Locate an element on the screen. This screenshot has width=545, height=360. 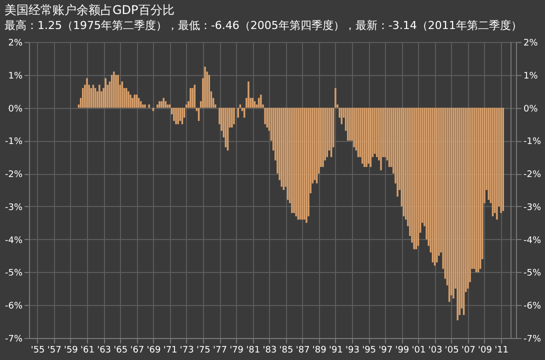
x-tick-label: '93 is located at coordinates (353, 351).